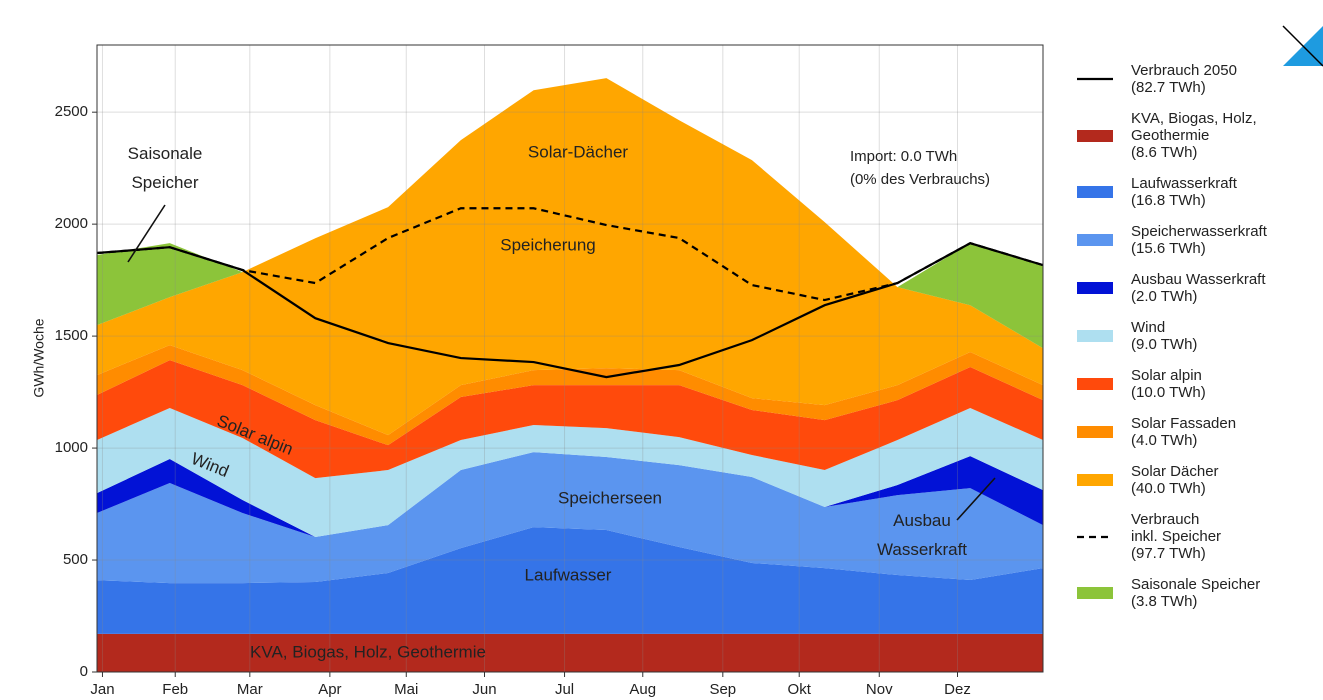 The width and height of the screenshot is (1323, 700). I want to click on legend-entry: Speicherwasserkraft (15.6 TWh), so click(1199, 240).